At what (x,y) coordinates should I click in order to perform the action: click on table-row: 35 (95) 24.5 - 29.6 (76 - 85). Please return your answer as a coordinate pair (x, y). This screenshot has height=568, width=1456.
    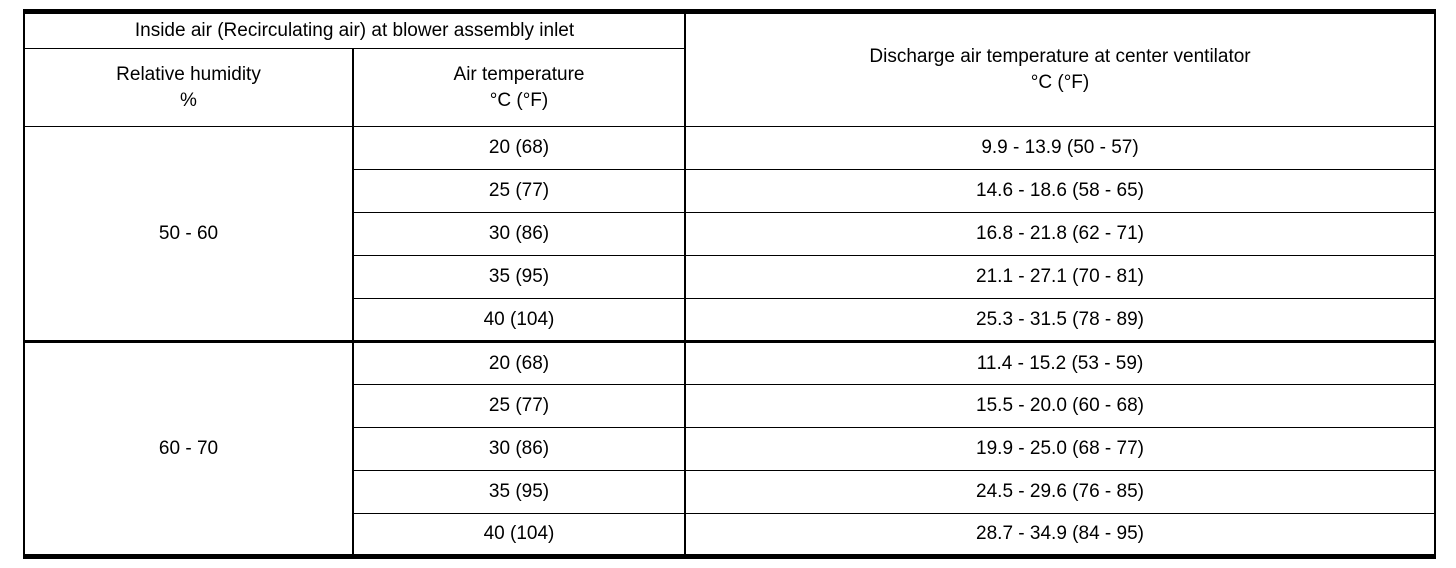
    Looking at the image, I should click on (730, 492).